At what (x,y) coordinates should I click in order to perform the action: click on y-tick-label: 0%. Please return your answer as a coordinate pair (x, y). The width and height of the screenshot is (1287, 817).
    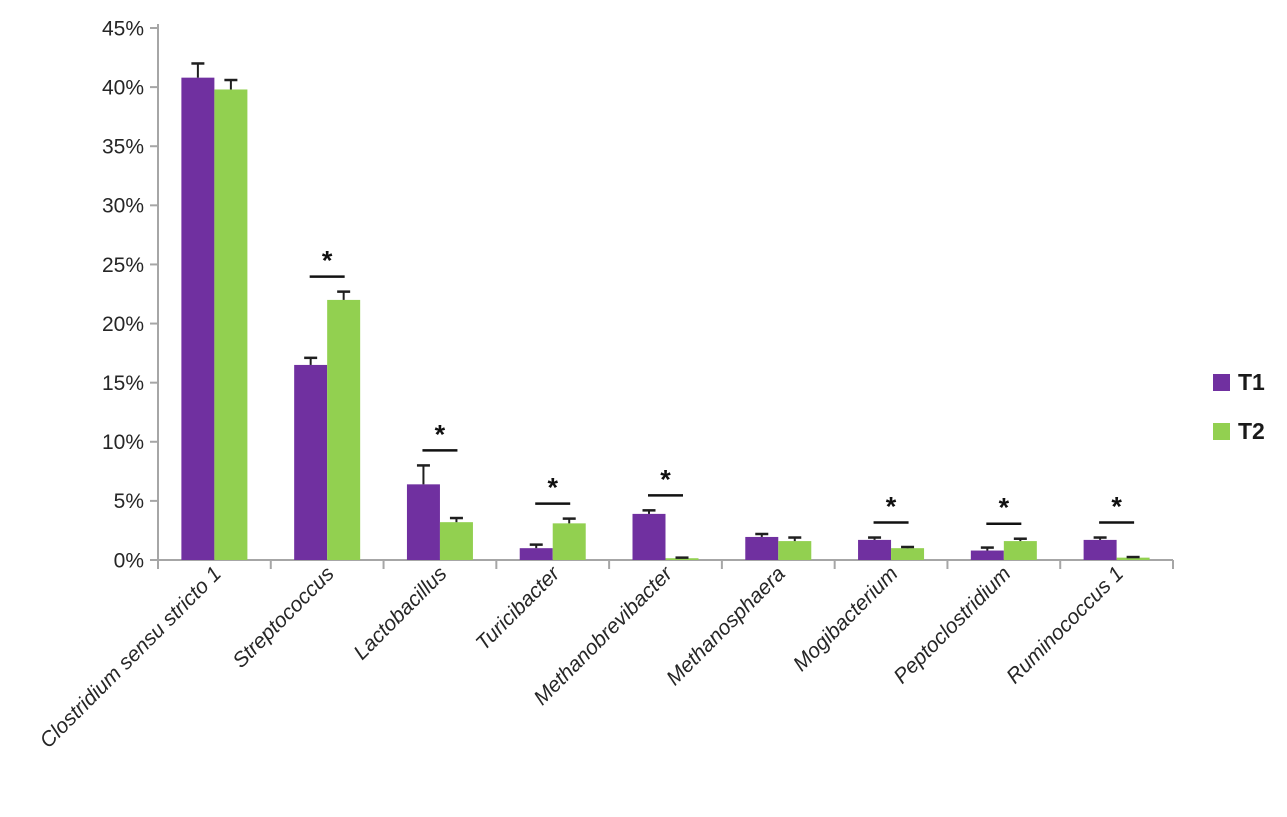
    Looking at the image, I should click on (129, 560).